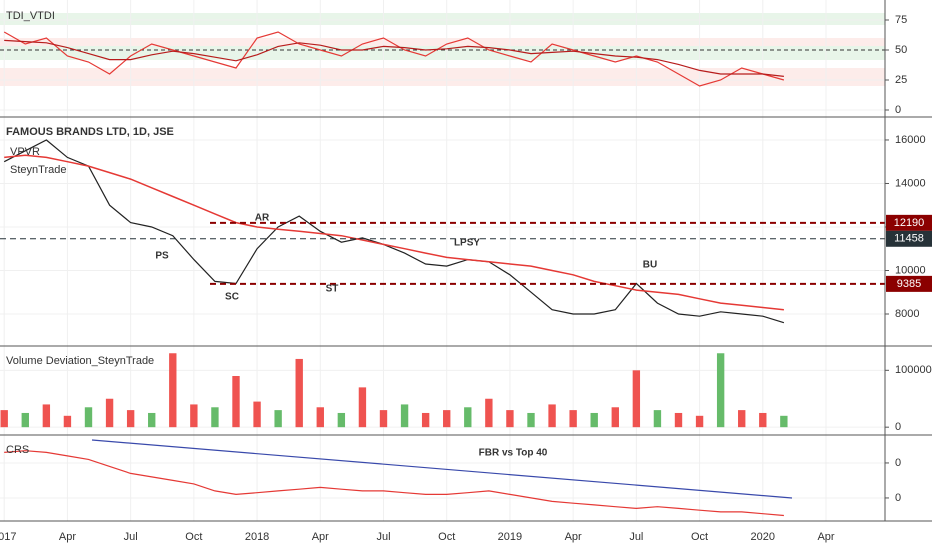 The image size is (932, 550). What do you see at coordinates (30, 16) in the screenshot?
I see `panel-title: TDI_VTDI` at bounding box center [30, 16].